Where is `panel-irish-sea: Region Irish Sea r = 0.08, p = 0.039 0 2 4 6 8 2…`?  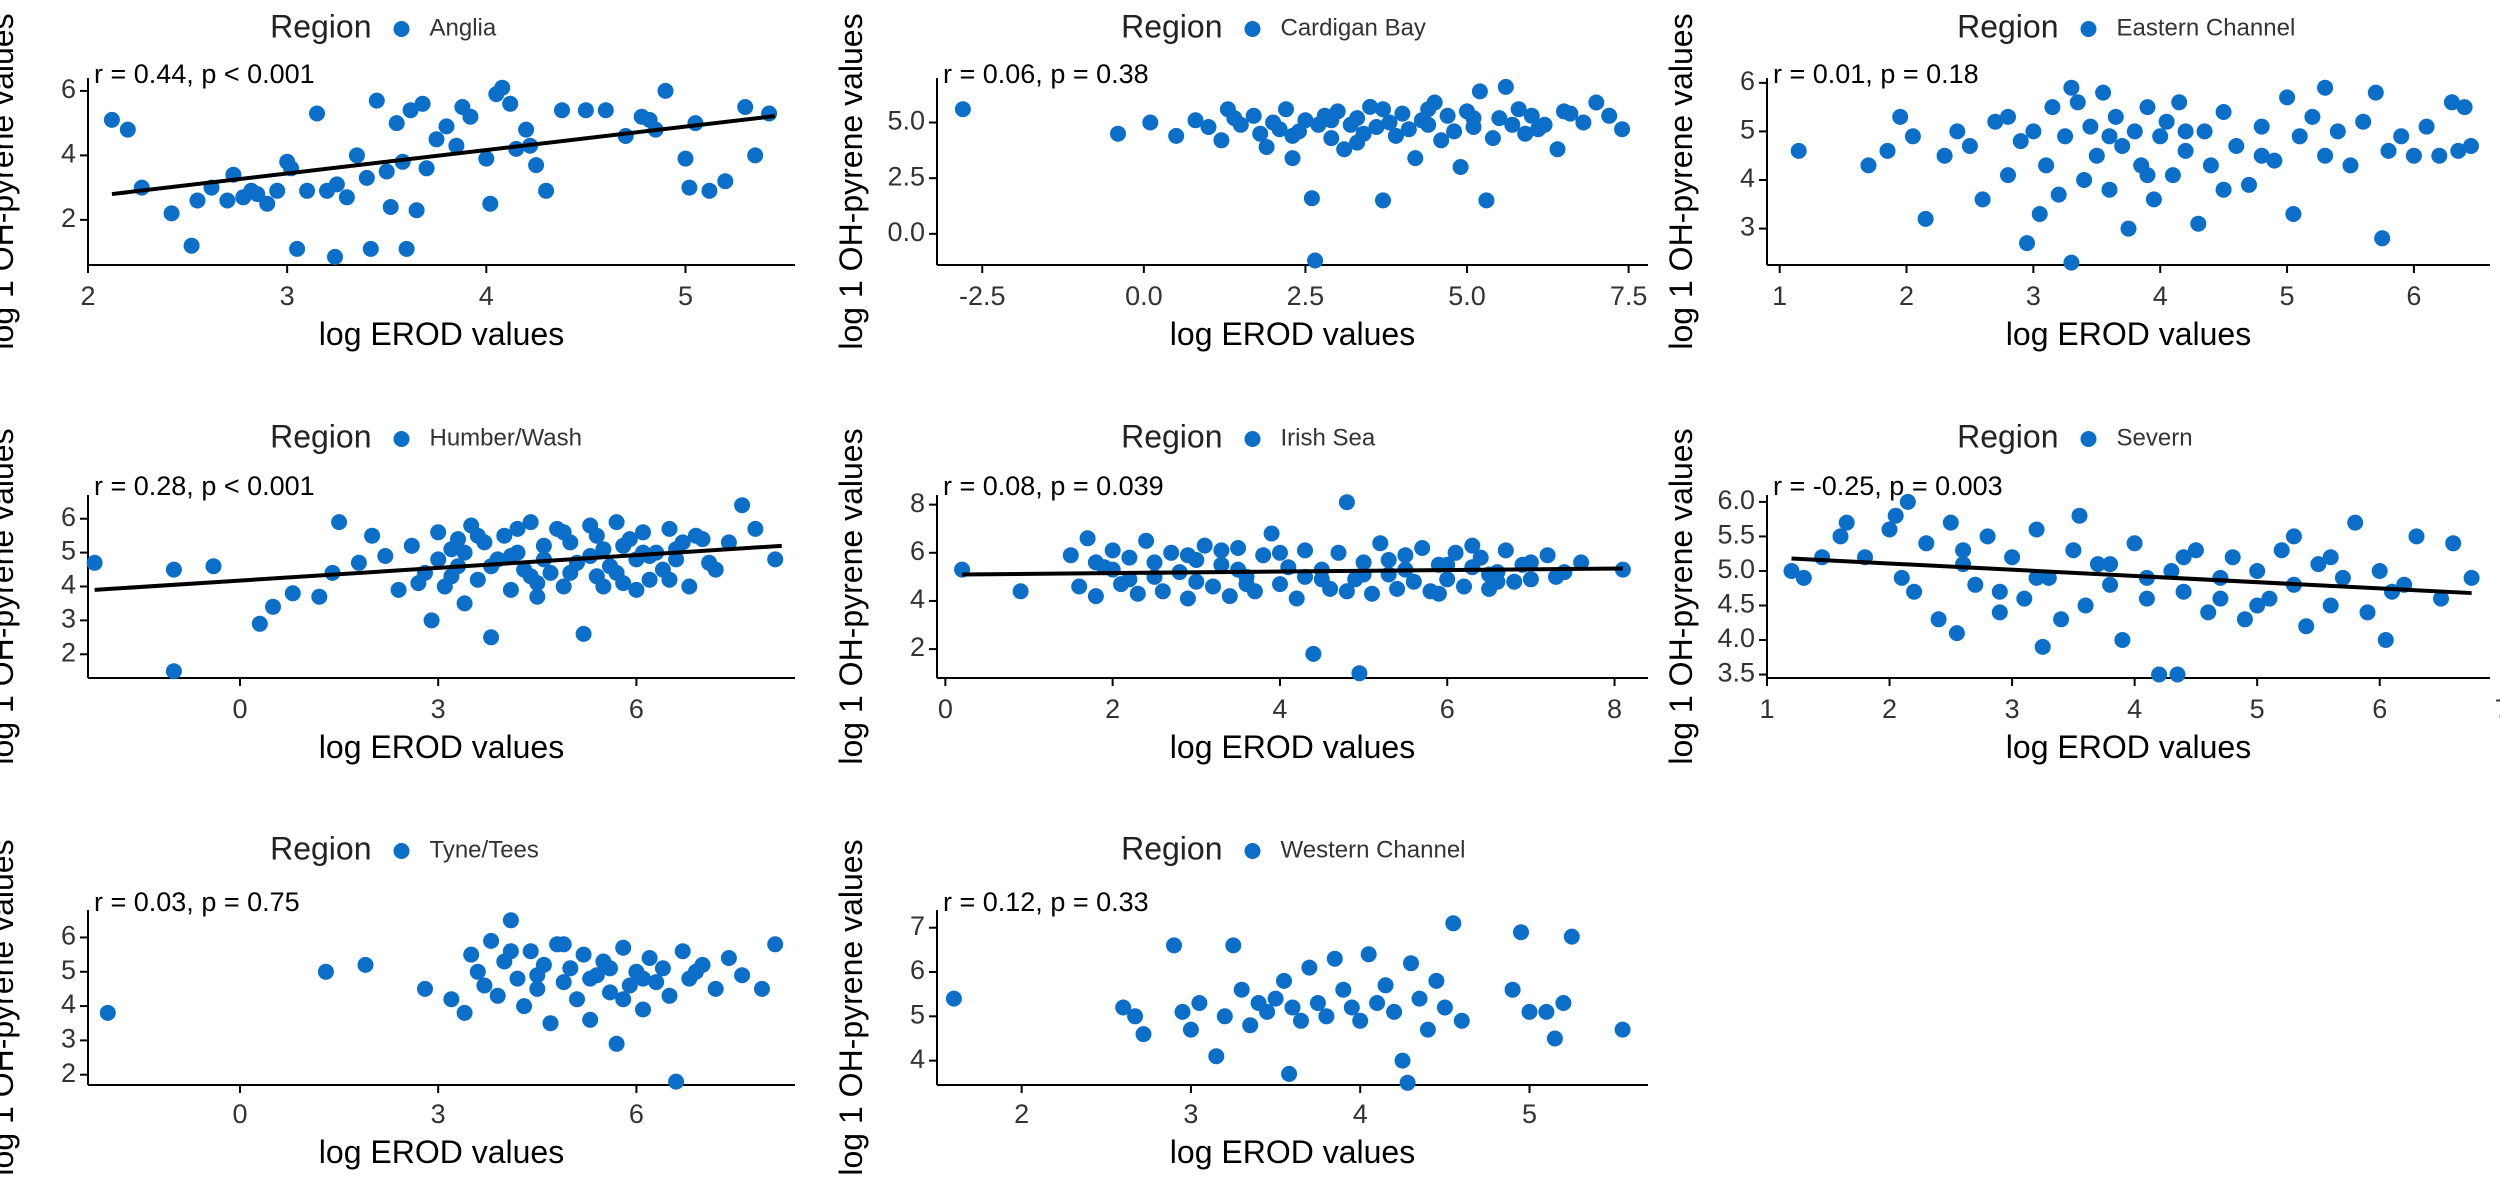
panel-irish-sea: Region Irish Sea r = 0.08, p = 0.039 0 2 4 6 8 2… is located at coordinates (1240, 591).